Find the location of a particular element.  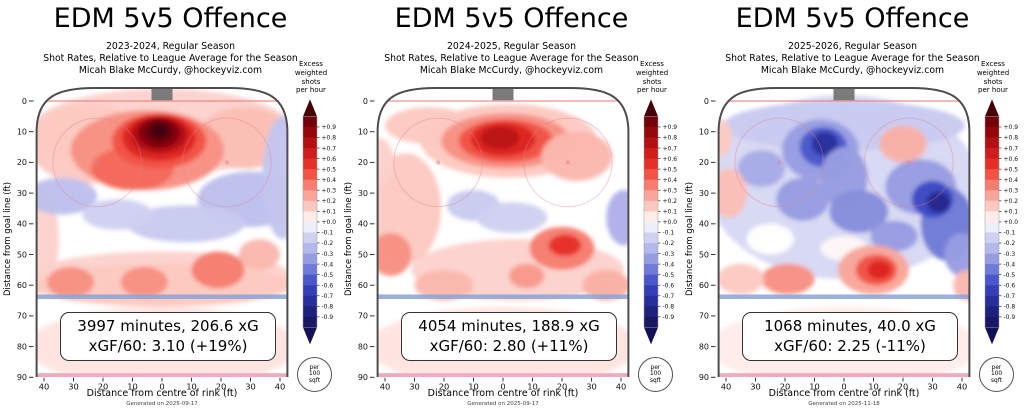

stats-minutes-xg: 3997 minutes, 206.6 xG is located at coordinates (168, 326).